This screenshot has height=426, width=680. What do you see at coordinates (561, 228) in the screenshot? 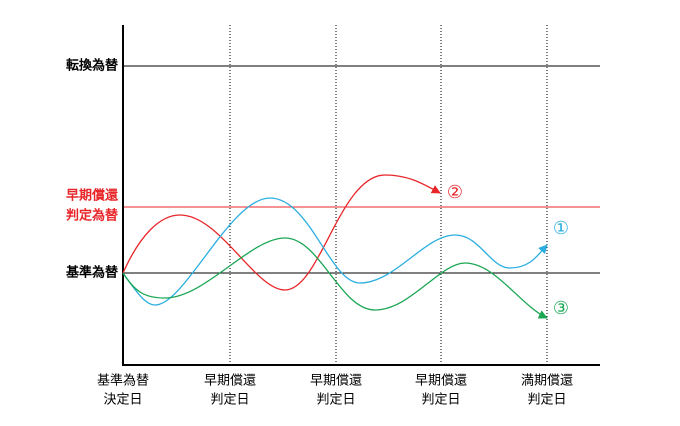
I see `scenario-label: ①` at bounding box center [561, 228].